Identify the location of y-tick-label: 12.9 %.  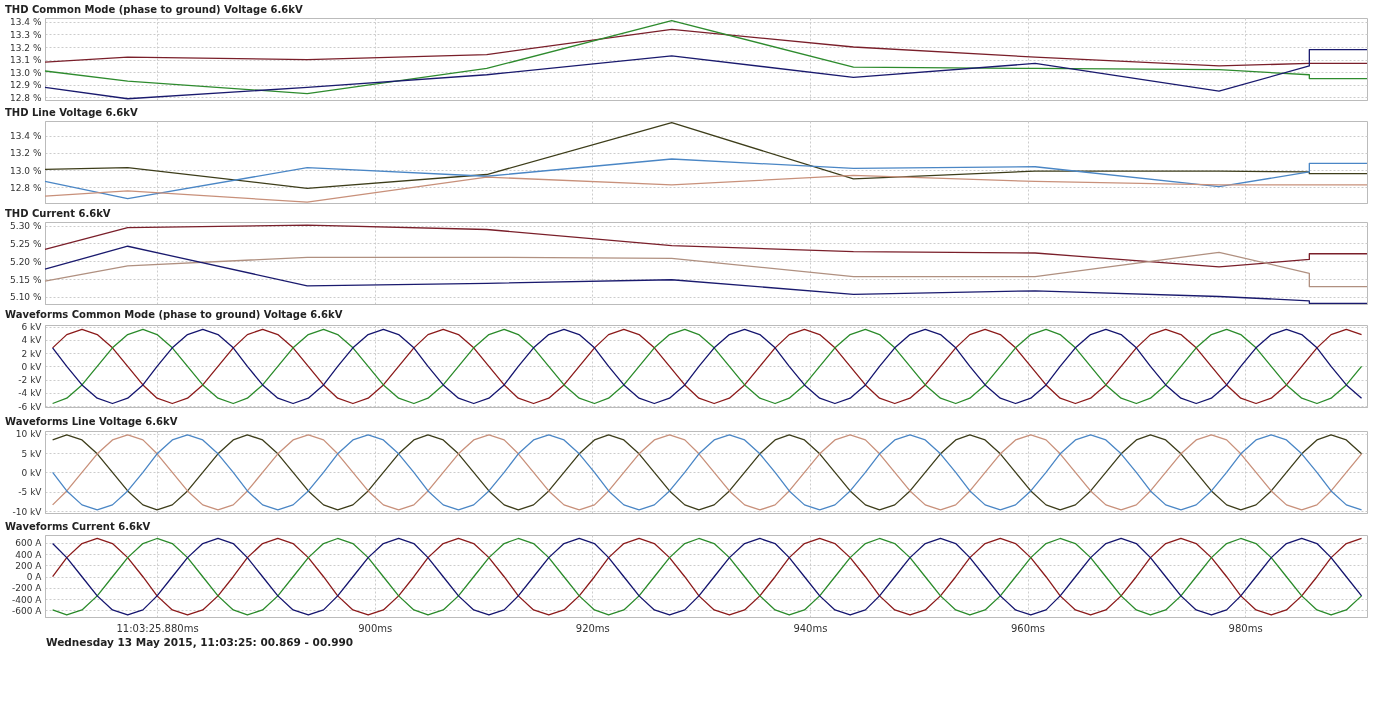
(26, 85).